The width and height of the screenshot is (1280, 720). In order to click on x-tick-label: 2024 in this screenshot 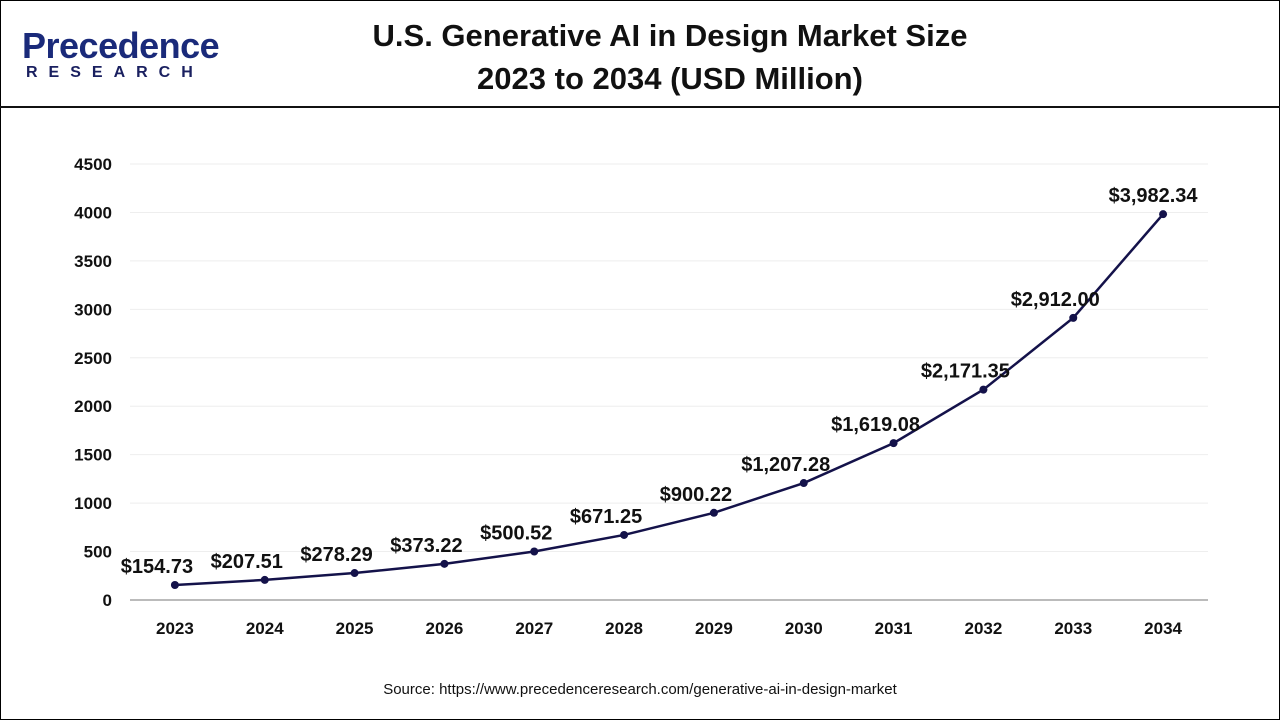, I will do `click(265, 628)`.